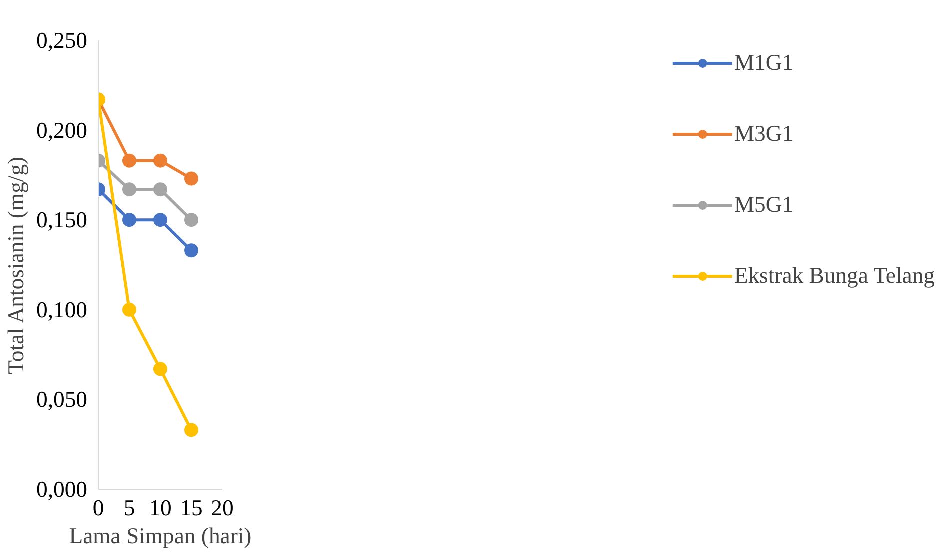 This screenshot has height=559, width=945. What do you see at coordinates (130, 508) in the screenshot?
I see `x-tick-label: 5` at bounding box center [130, 508].